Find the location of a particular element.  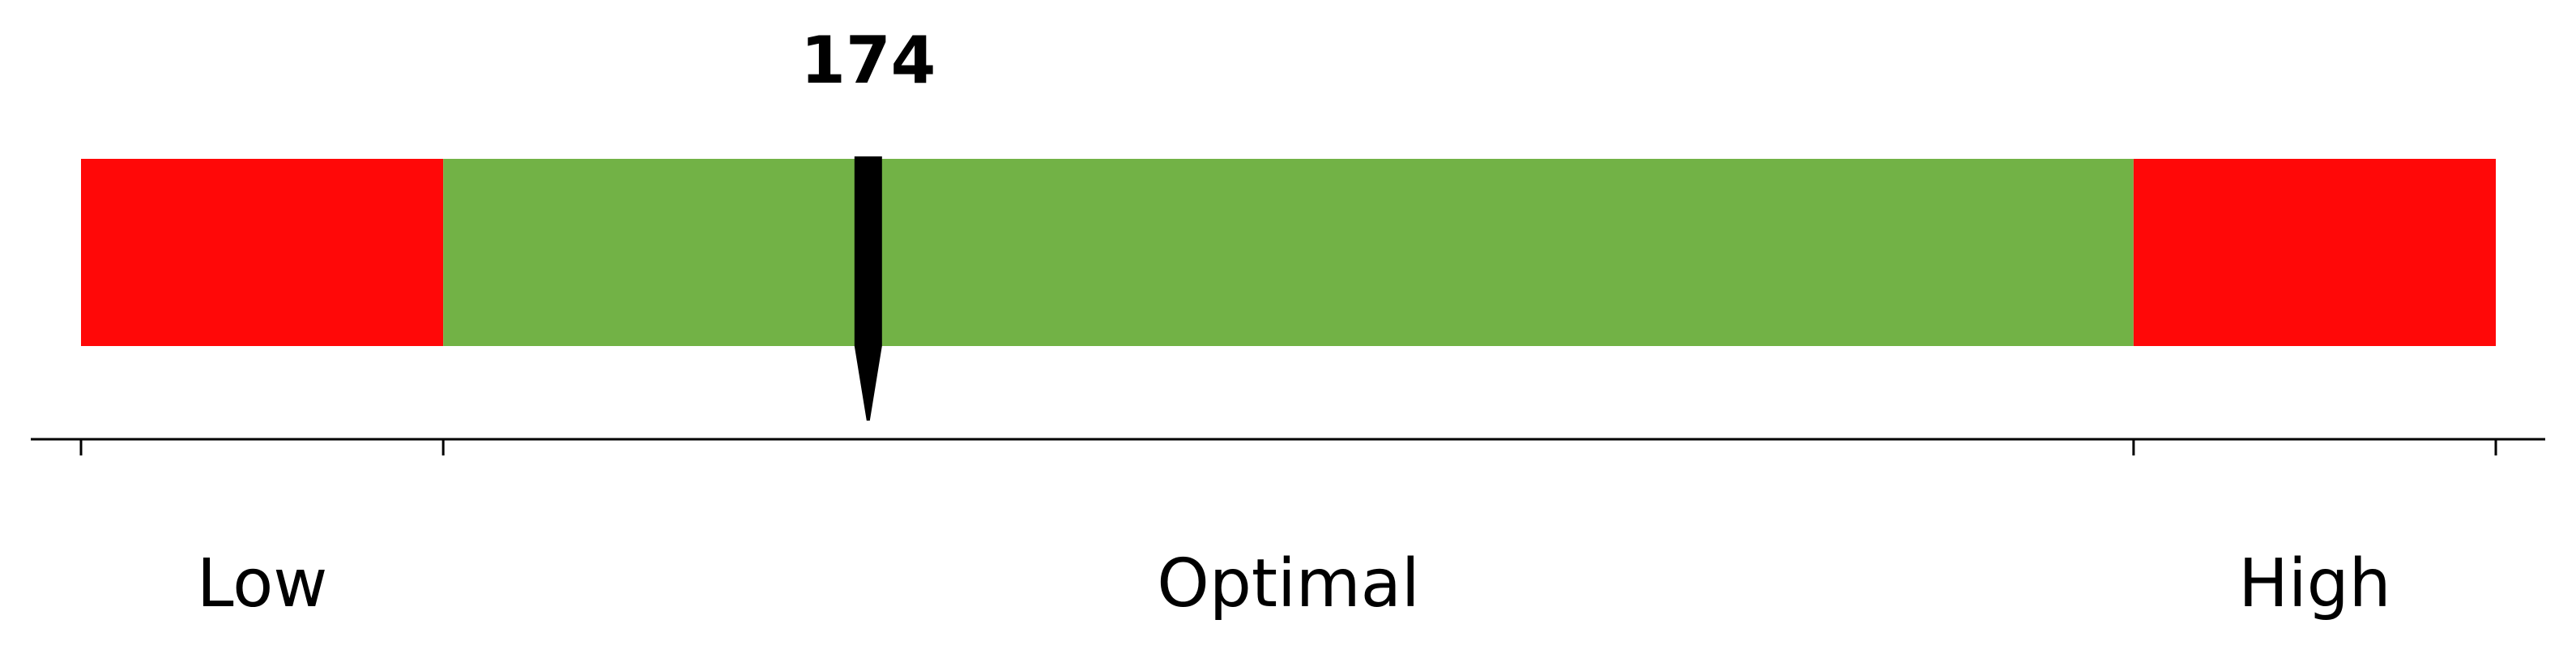

zone-labels: Low Optimal High is located at coordinates (1294, 583).